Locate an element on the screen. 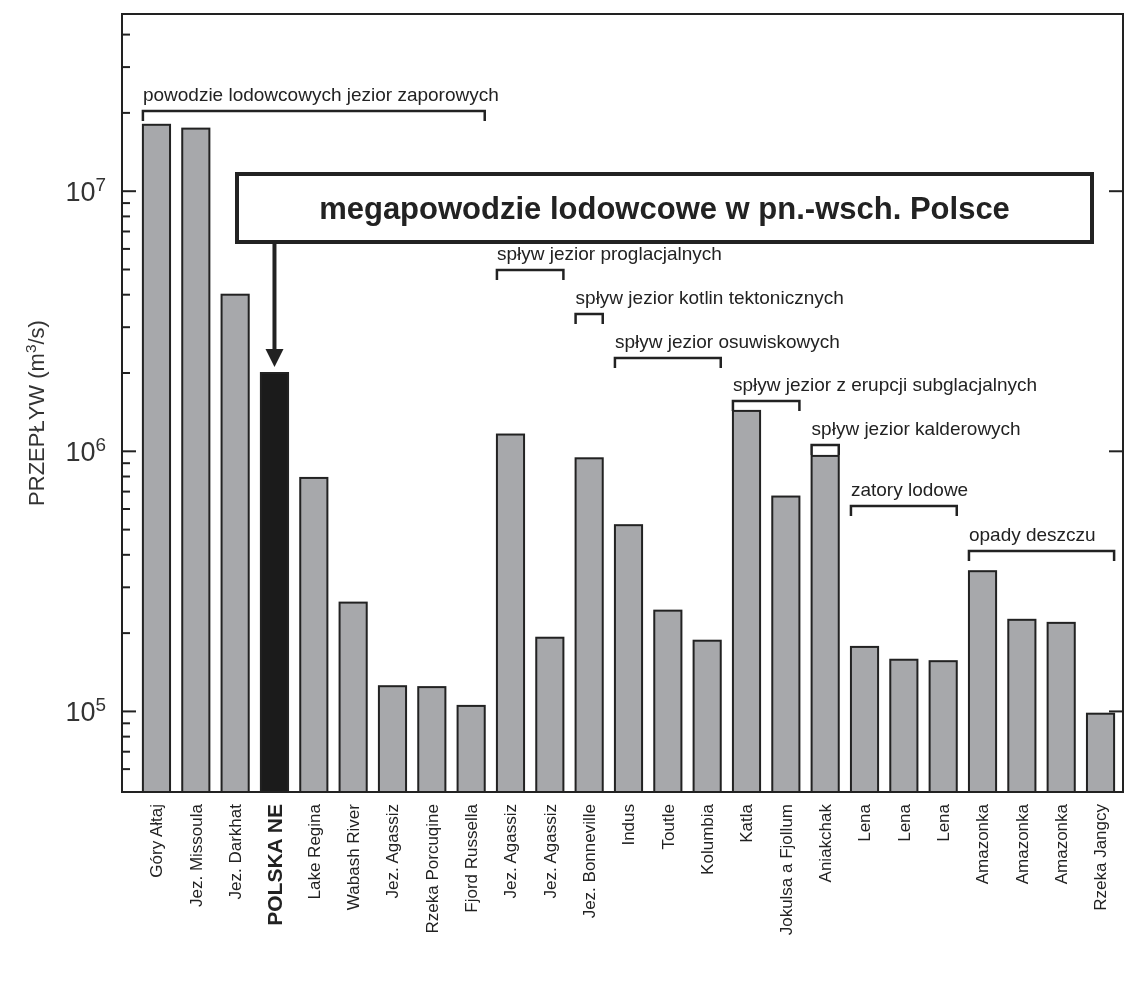 The width and height of the screenshot is (1131, 994). x-tick-label: POLSKA NE is located at coordinates (274, 865).